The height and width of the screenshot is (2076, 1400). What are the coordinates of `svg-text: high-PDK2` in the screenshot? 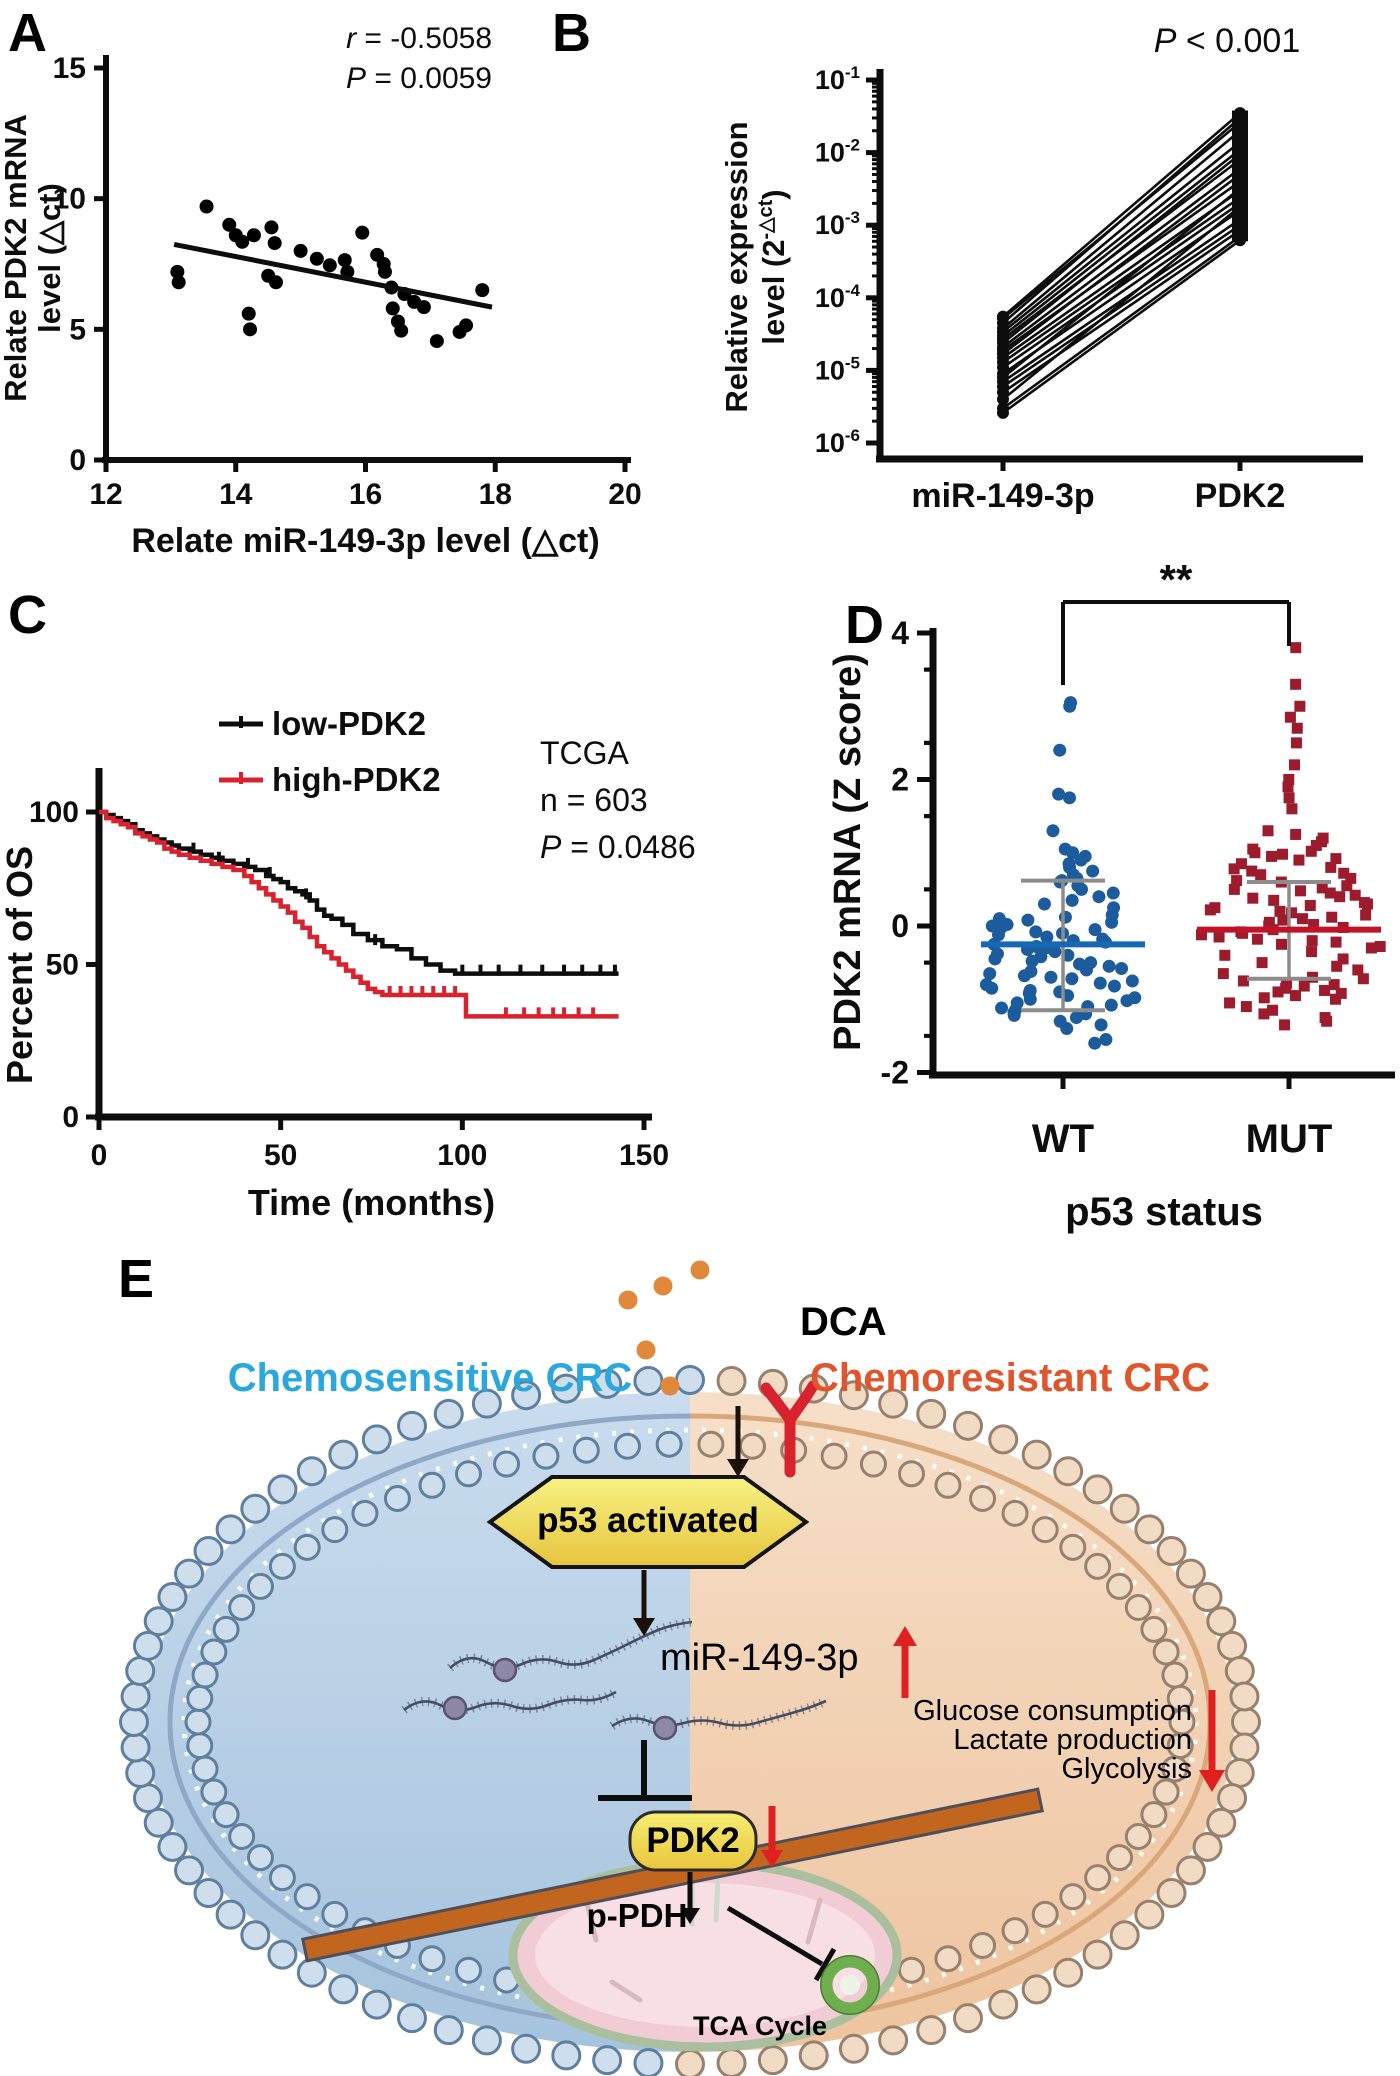 It's located at (356, 779).